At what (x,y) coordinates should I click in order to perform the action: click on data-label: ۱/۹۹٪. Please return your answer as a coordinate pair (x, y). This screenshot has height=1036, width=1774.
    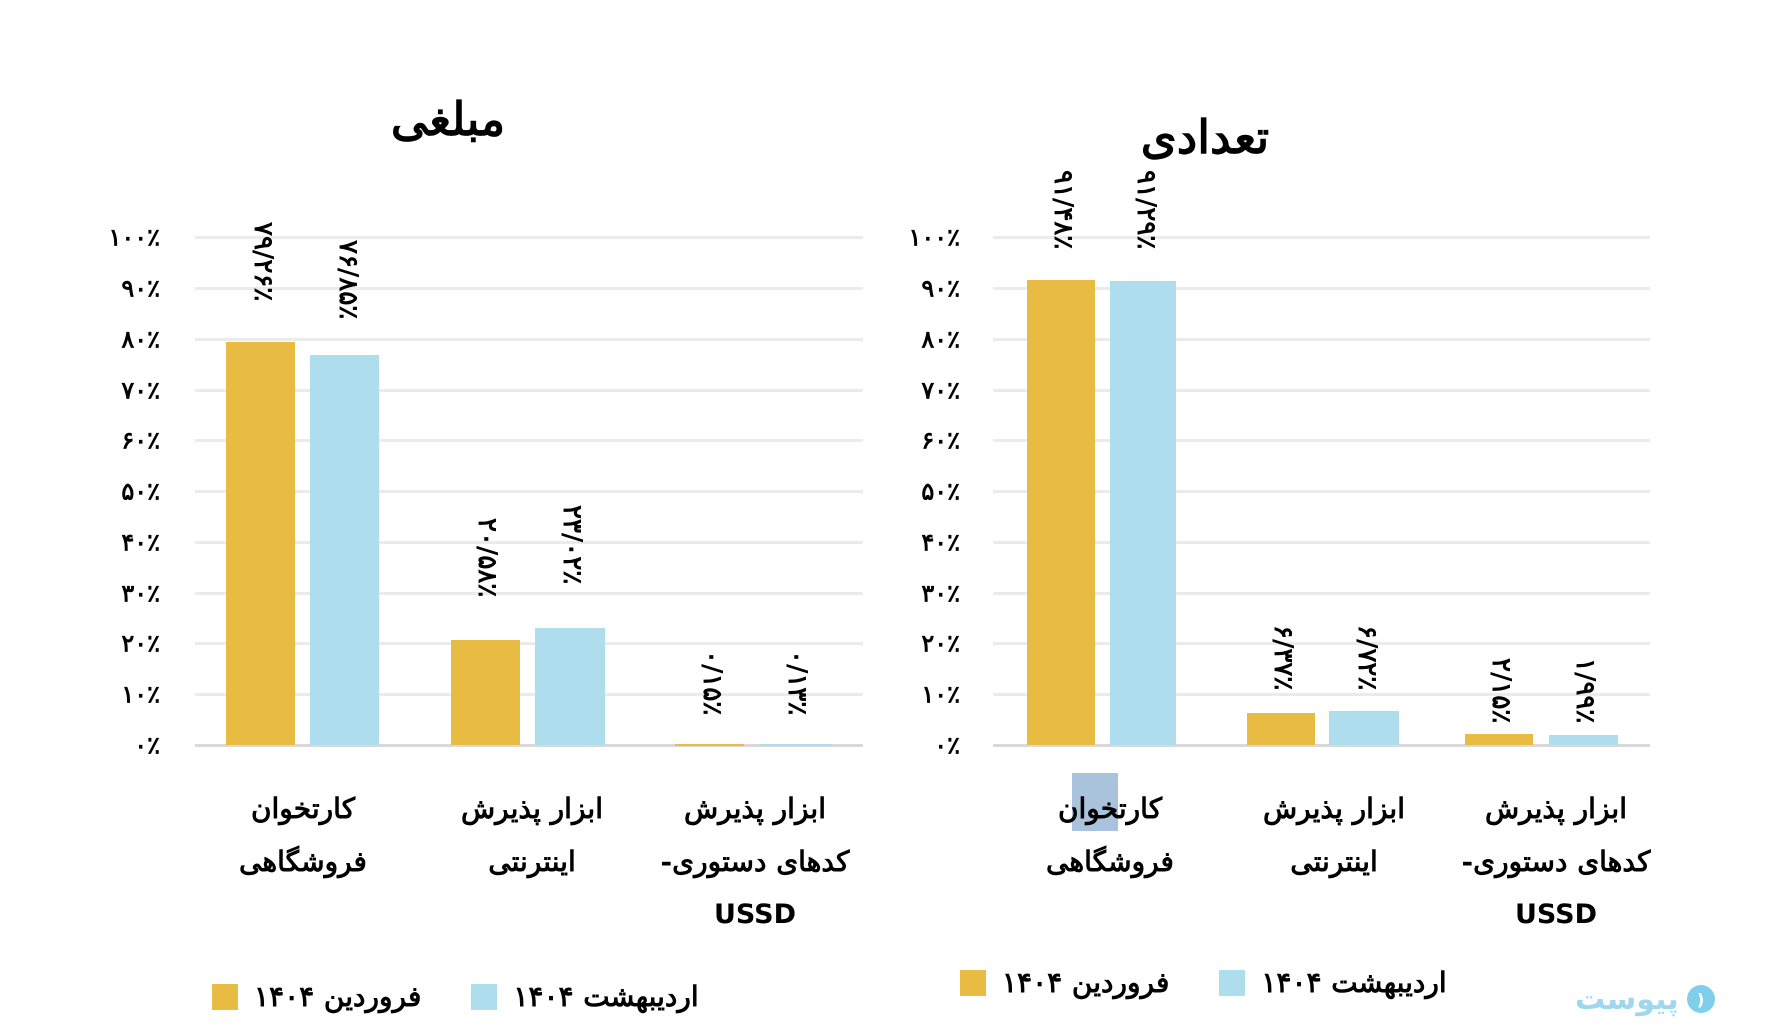
    Looking at the image, I should click on (1585, 691).